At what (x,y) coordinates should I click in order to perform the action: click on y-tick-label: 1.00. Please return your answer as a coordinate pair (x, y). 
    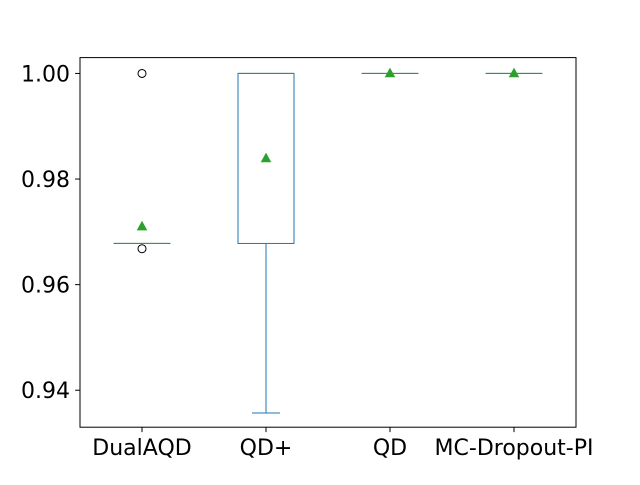
    Looking at the image, I should click on (45, 74).